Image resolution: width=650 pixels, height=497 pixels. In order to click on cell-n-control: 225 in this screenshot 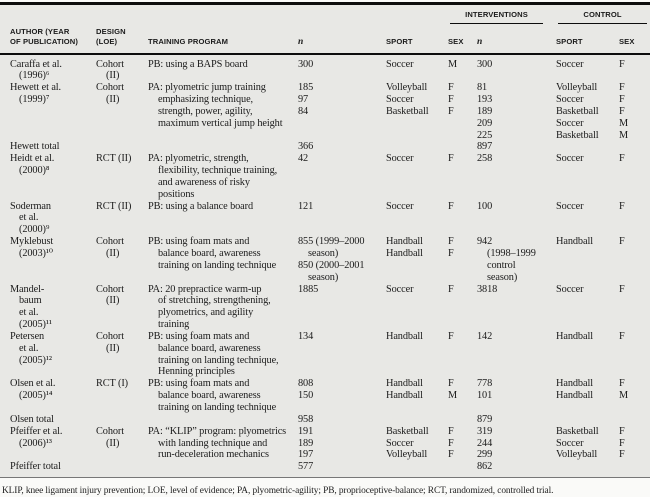, I will do `click(485, 135)`.